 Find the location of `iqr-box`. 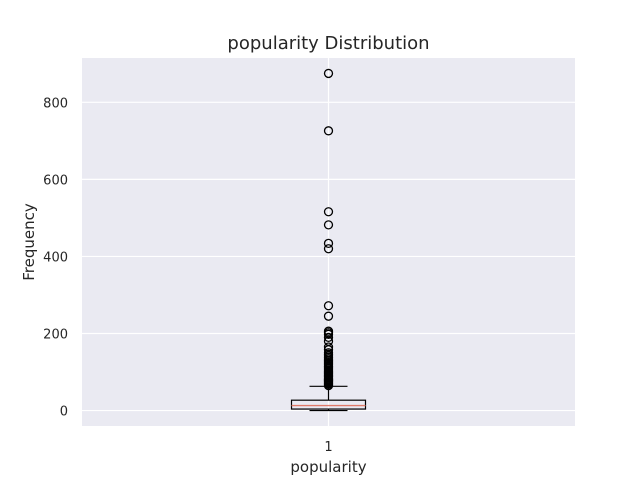

iqr-box is located at coordinates (328, 404).